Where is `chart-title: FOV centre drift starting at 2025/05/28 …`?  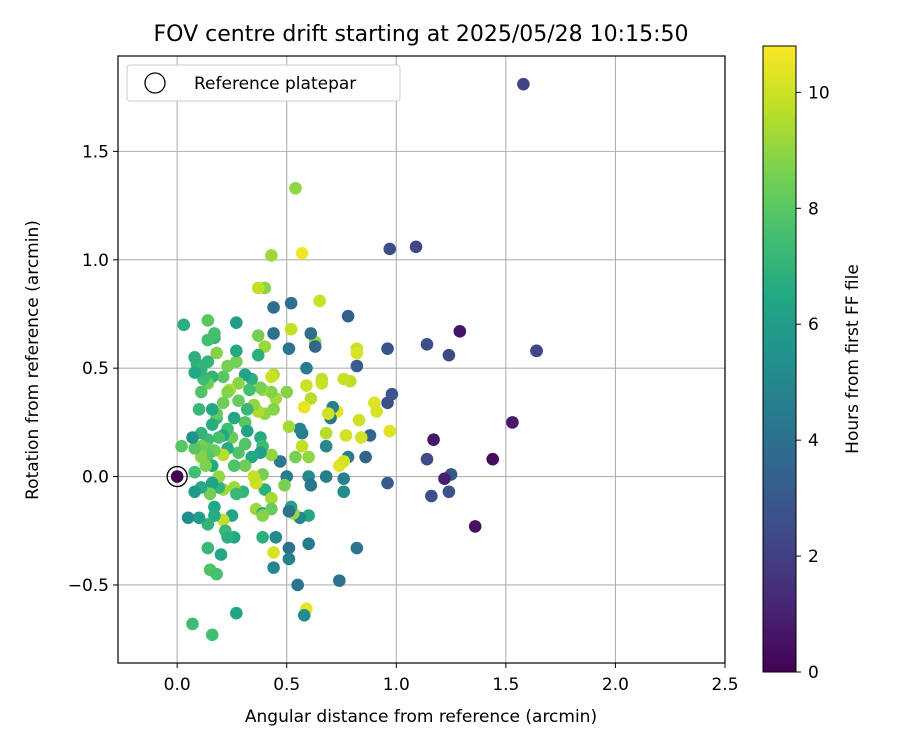
chart-title: FOV centre drift starting at 2025/05/28 … is located at coordinates (421, 34).